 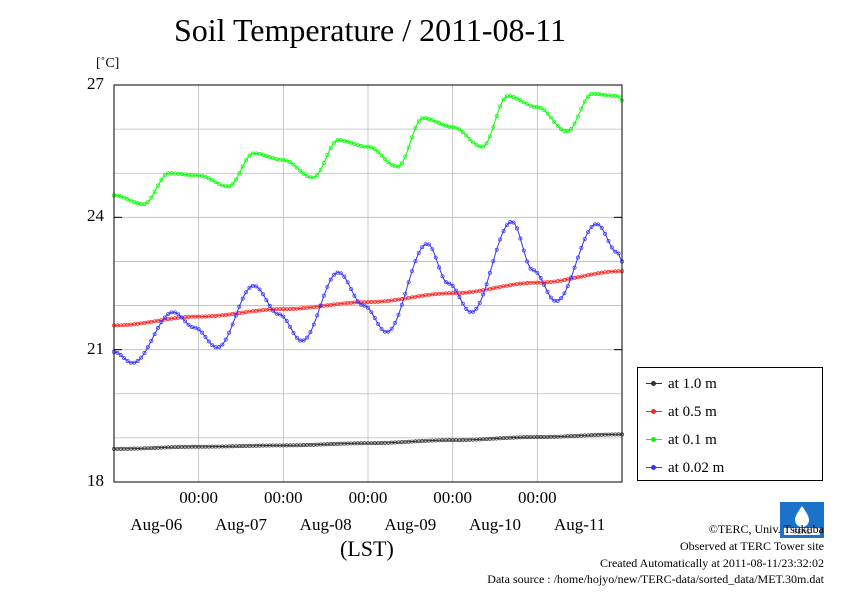 What do you see at coordinates (95, 216) in the screenshot?
I see `y-tick-label: 24` at bounding box center [95, 216].